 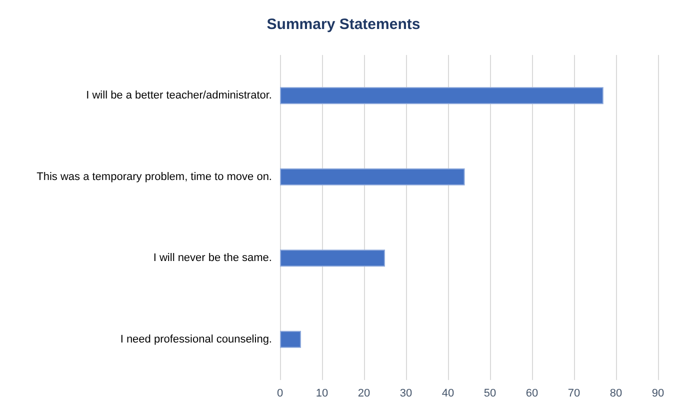 I want to click on x-tick-label: 90, so click(x=658, y=394).